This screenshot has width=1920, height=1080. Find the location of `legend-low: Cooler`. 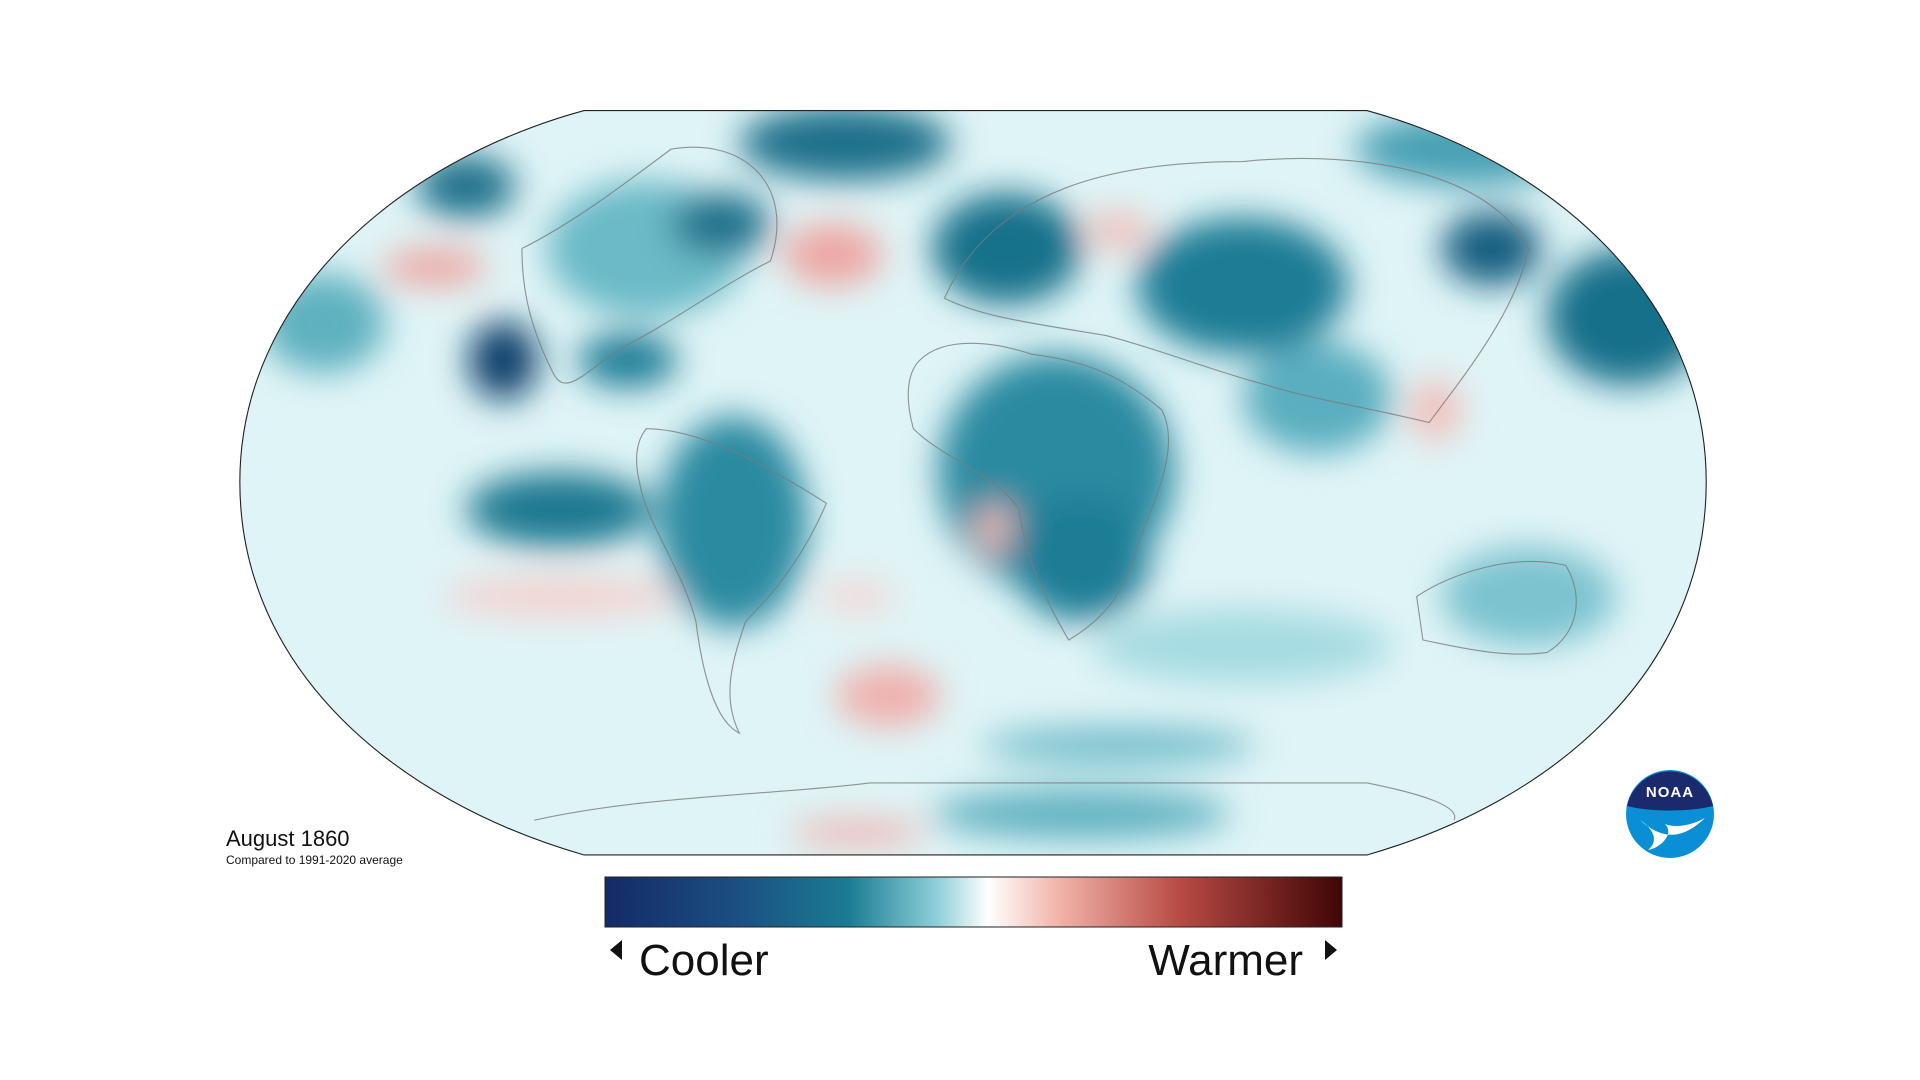

legend-low: Cooler is located at coordinates (704, 960).